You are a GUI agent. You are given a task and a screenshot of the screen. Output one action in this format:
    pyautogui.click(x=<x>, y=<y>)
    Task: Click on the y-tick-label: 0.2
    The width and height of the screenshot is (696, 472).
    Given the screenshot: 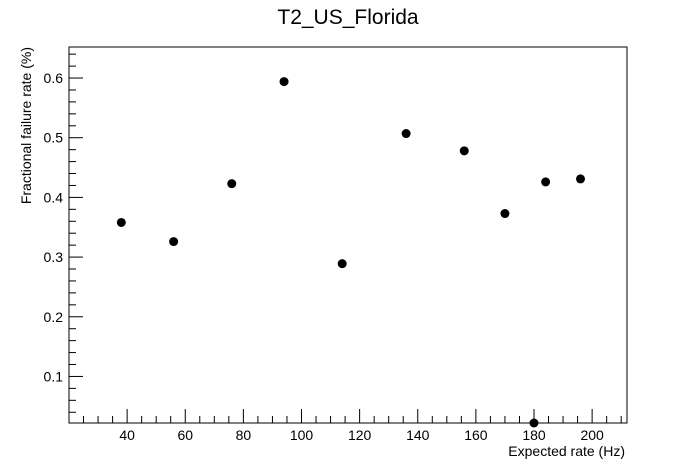 What is the action you would take?
    pyautogui.click(x=54, y=317)
    